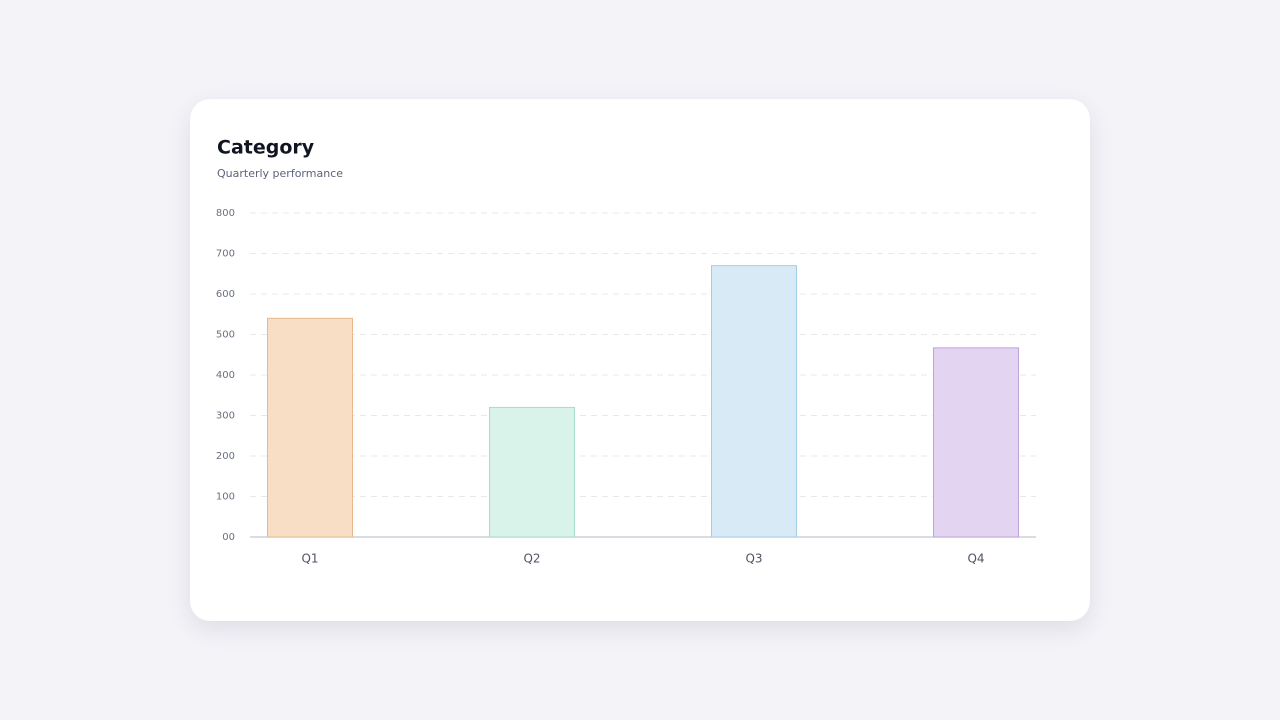 This screenshot has height=720, width=1280. Describe the element at coordinates (225, 375) in the screenshot. I see `y-tick-label: 400` at that location.